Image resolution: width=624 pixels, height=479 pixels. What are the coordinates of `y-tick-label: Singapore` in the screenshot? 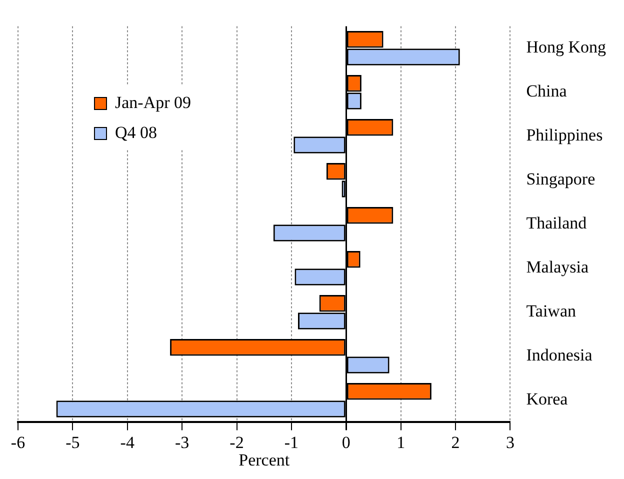 It's located at (561, 179).